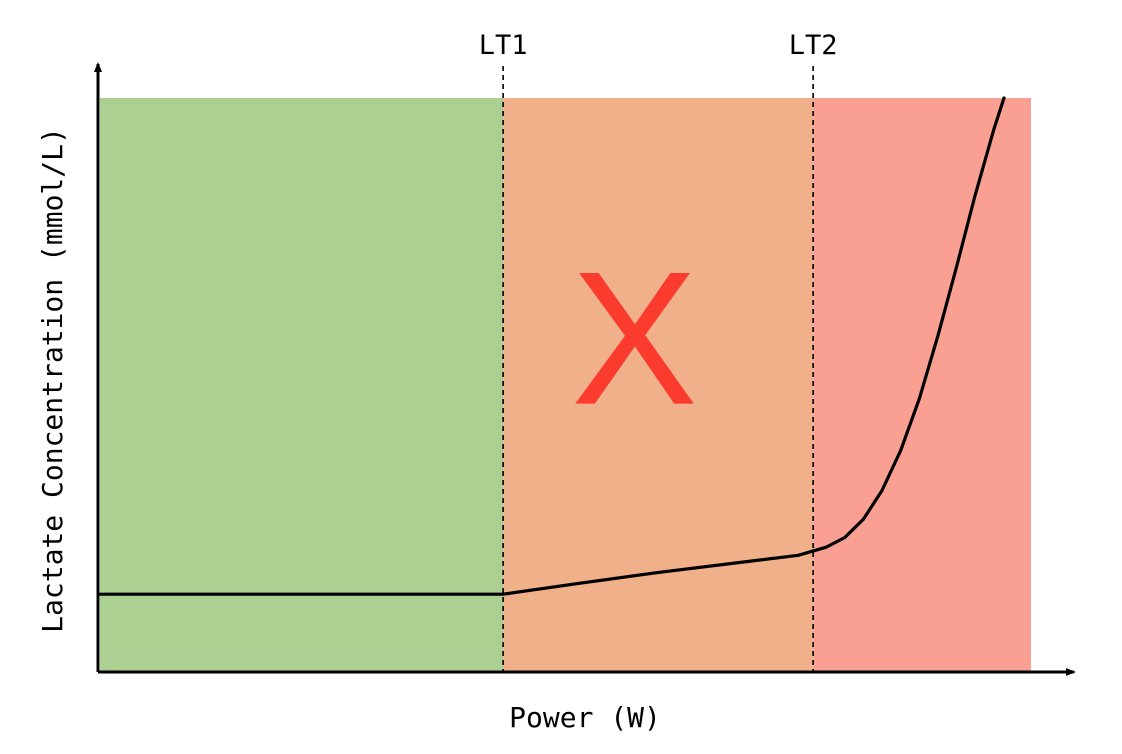 The width and height of the screenshot is (1122, 754). I want to click on x-mark-label: X, so click(634, 339).